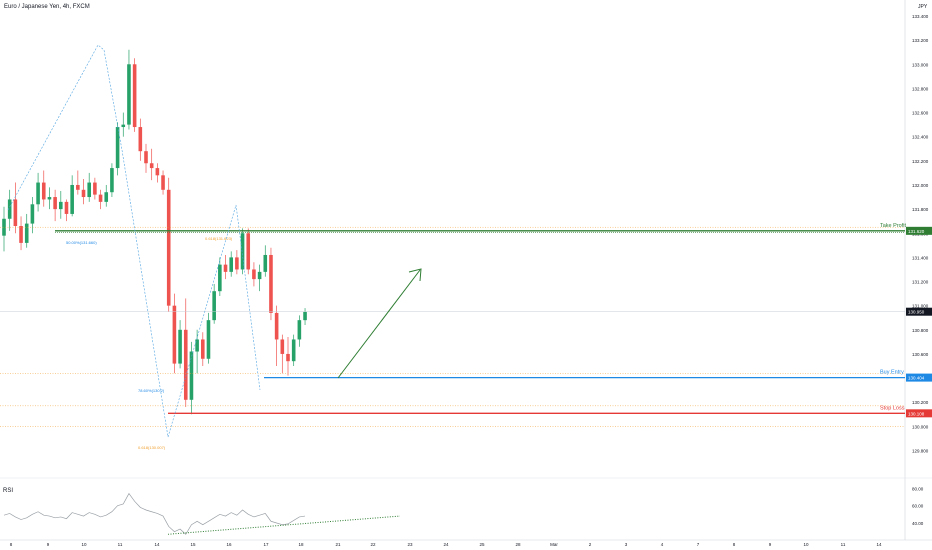 Image resolution: width=932 pixels, height=550 pixels. Describe the element at coordinates (8, 491) in the screenshot. I see `rsi-label: RSI` at that location.